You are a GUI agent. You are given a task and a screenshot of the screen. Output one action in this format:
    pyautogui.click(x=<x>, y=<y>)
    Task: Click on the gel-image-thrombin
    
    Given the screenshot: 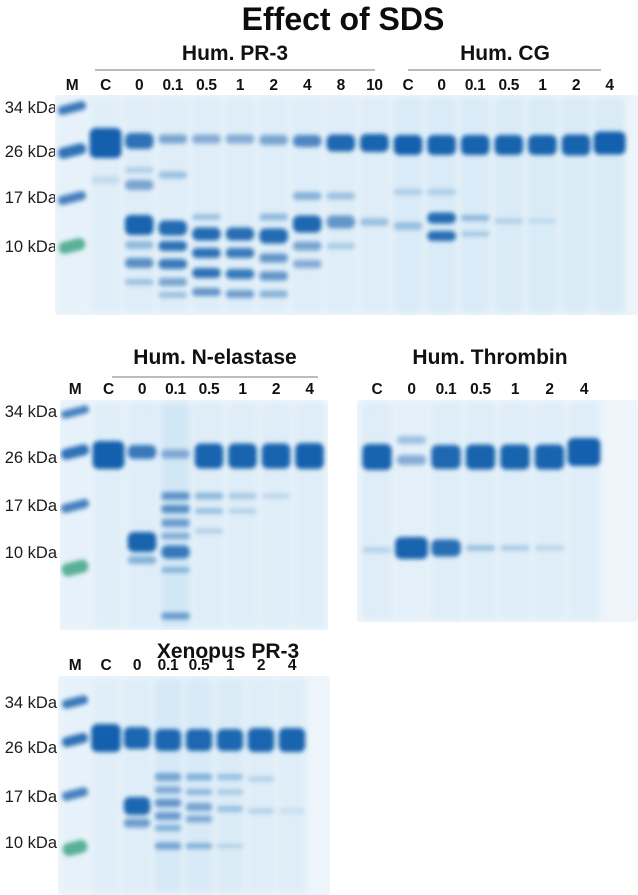 What is the action you would take?
    pyautogui.click(x=497, y=511)
    